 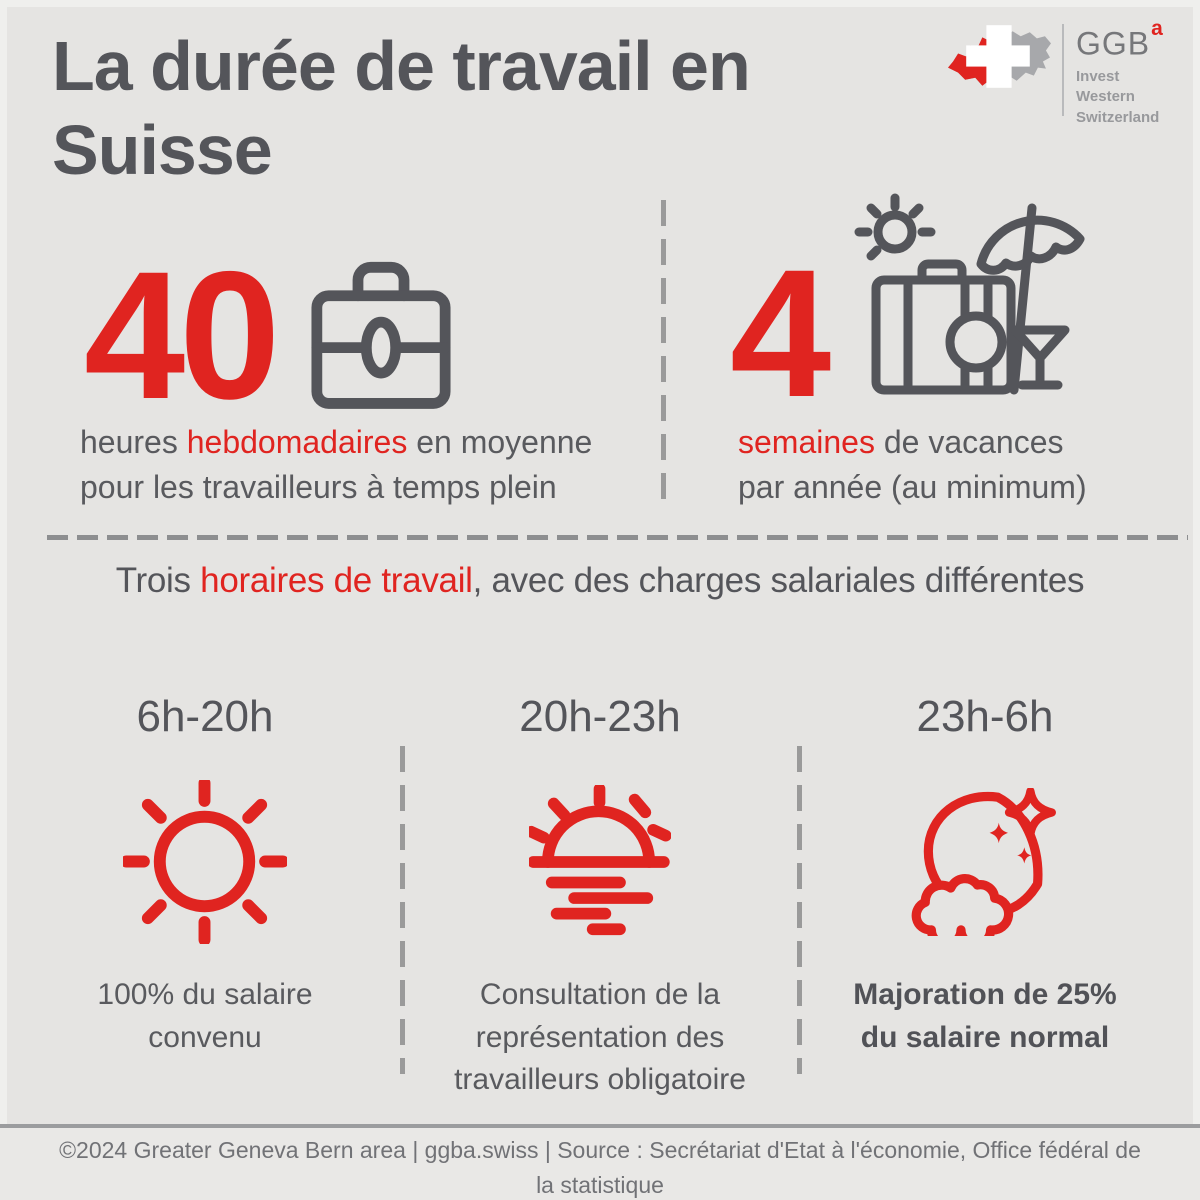 What do you see at coordinates (205, 1037) in the screenshot?
I see `schedule-description-line: convenu` at bounding box center [205, 1037].